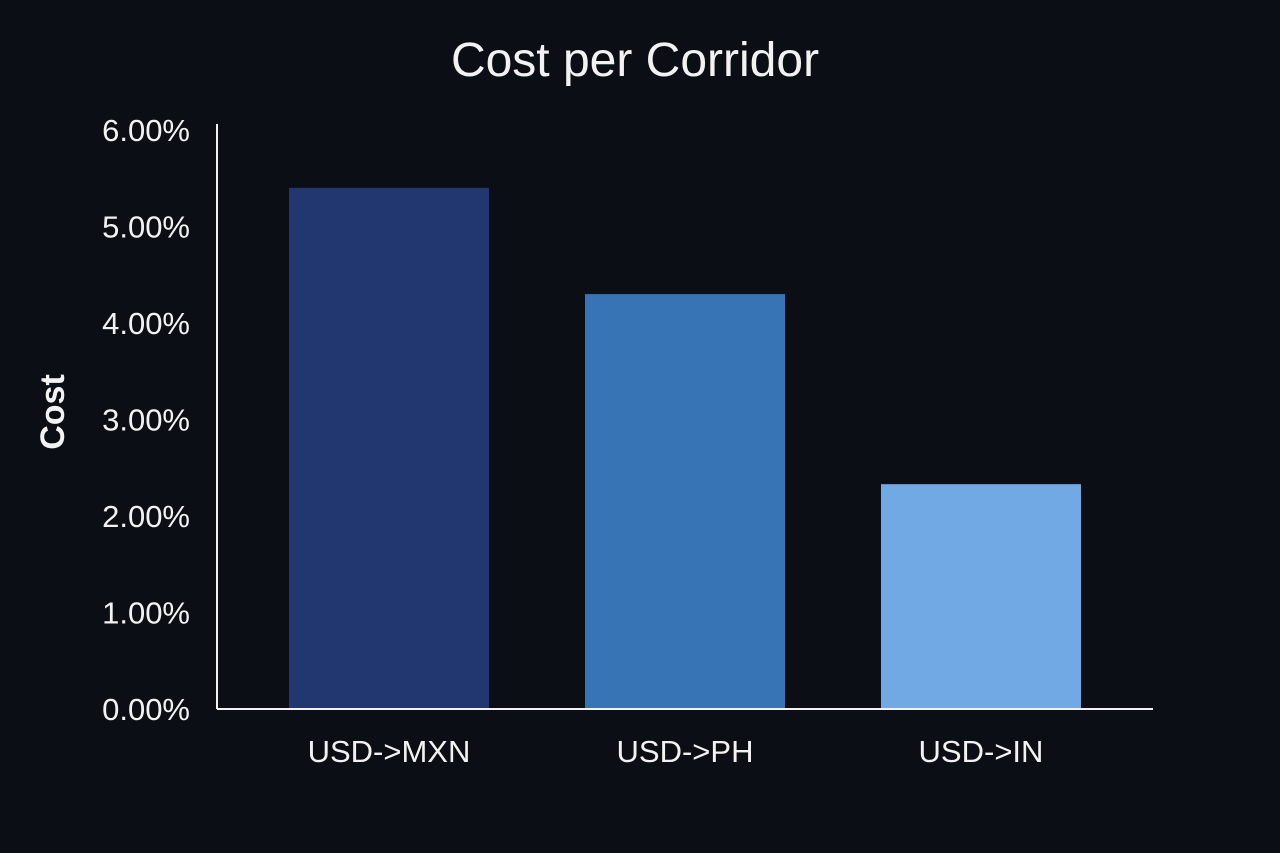  I want to click on x-tick-labels: USD->MXN USD->PH USD->IN, so click(676, 751).